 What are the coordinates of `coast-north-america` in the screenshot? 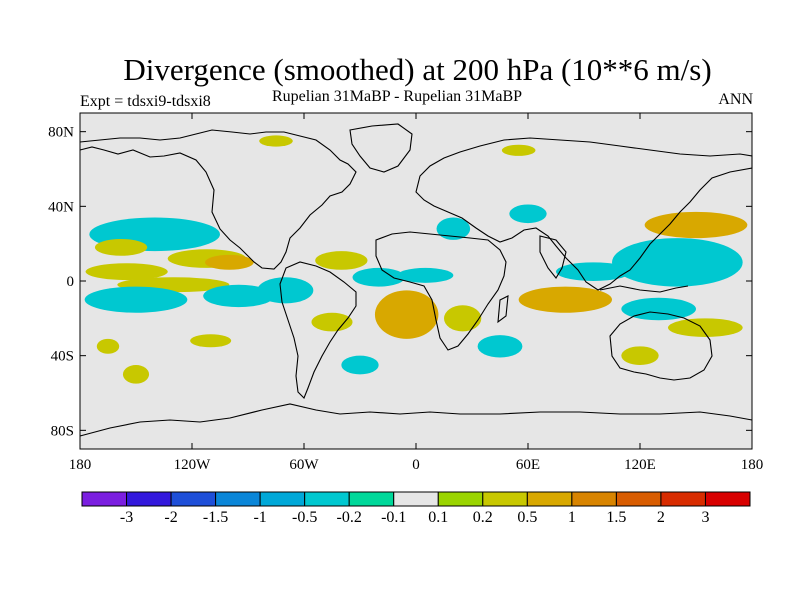 It's located at (218, 199).